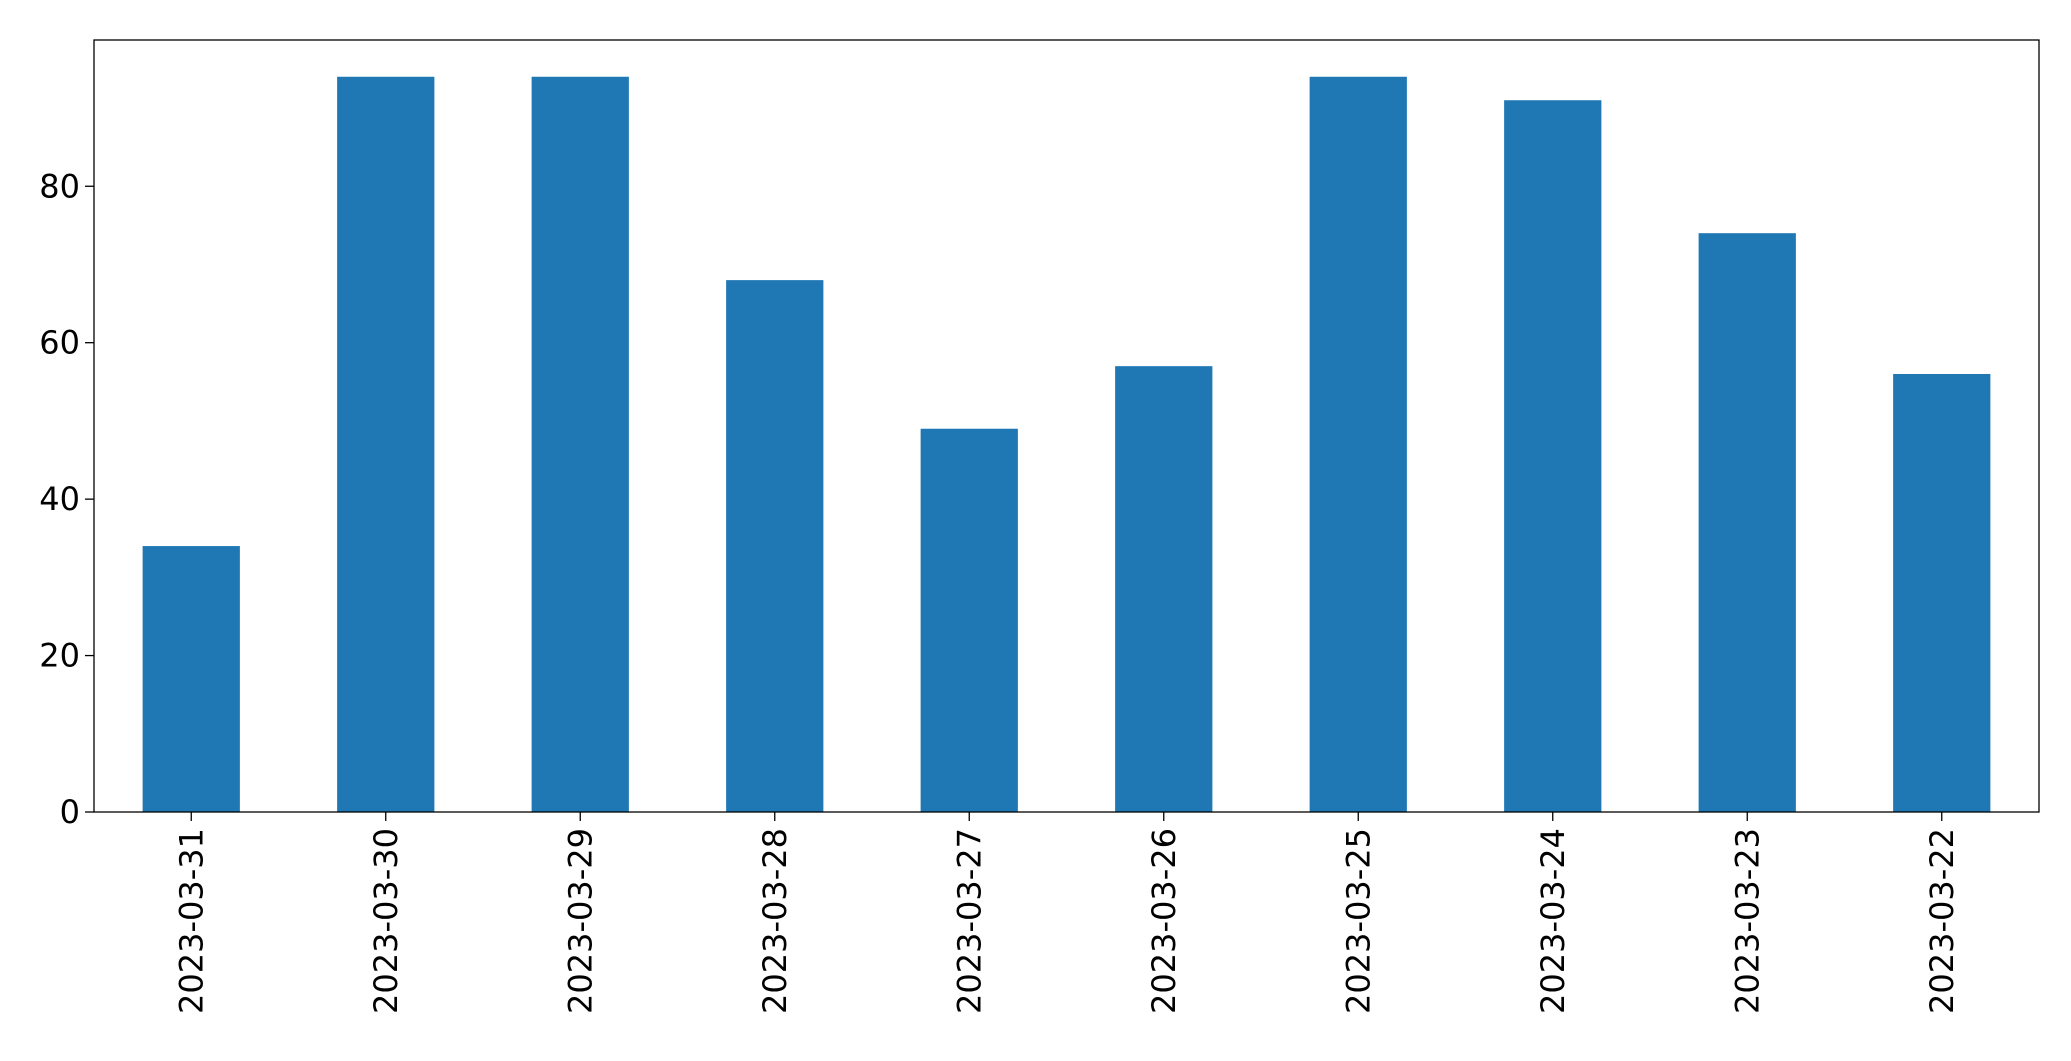  Describe the element at coordinates (70, 812) in the screenshot. I see `y-tick-label: 0` at that location.